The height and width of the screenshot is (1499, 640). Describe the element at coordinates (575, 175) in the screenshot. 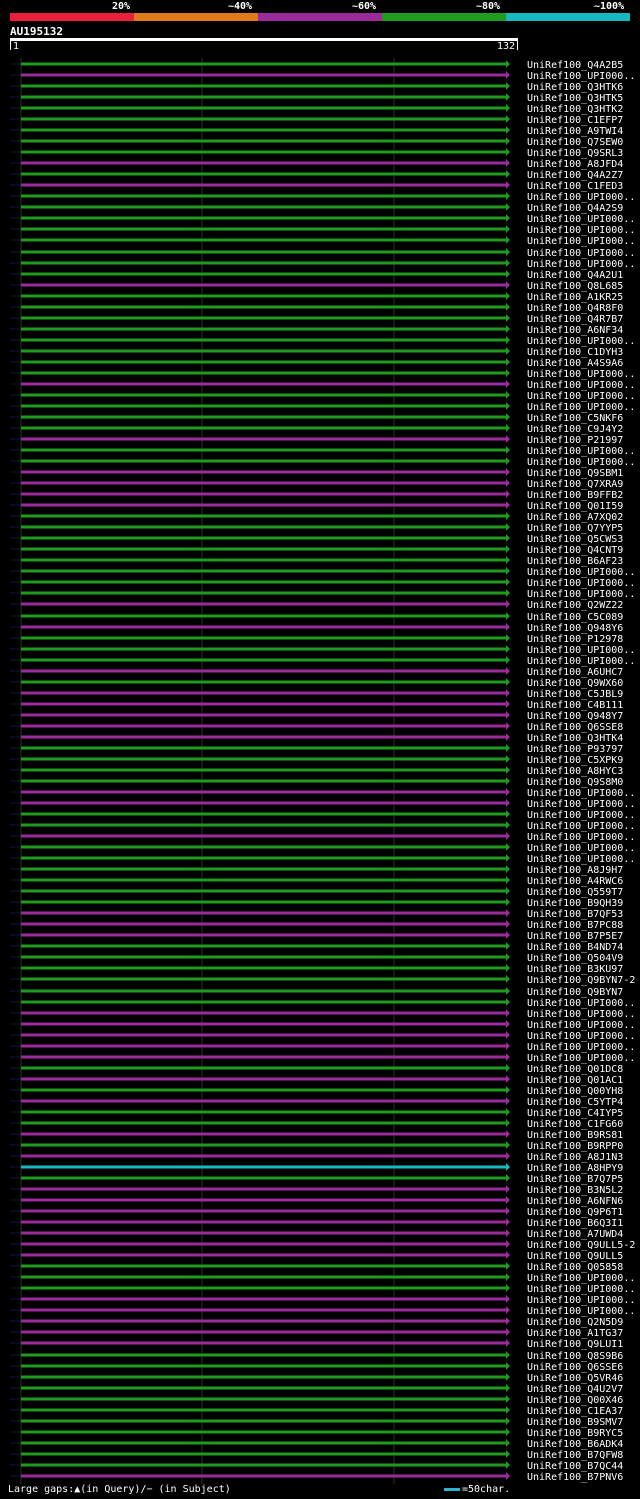

I see `hit-label: UniRef100_Q4A2Z7` at that location.